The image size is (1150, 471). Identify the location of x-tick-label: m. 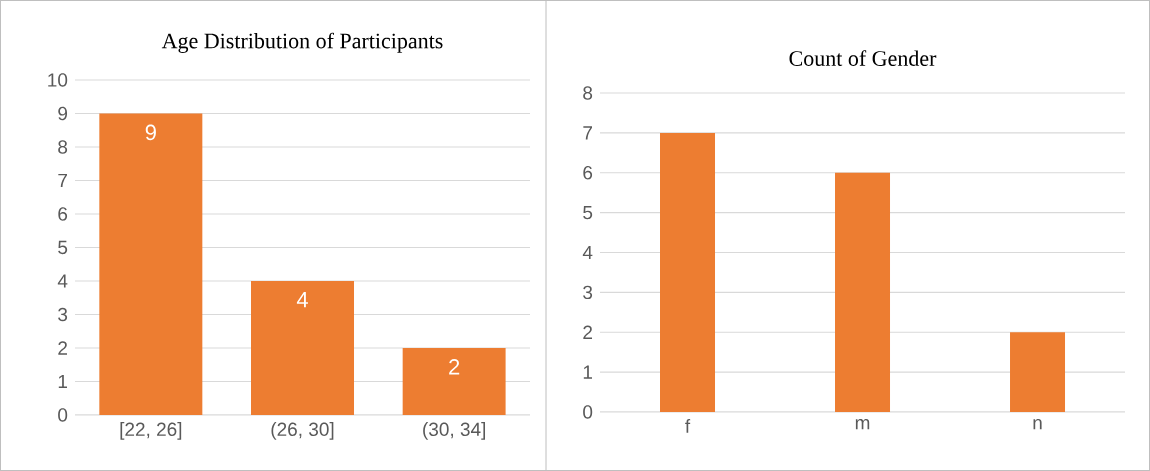
(862, 424).